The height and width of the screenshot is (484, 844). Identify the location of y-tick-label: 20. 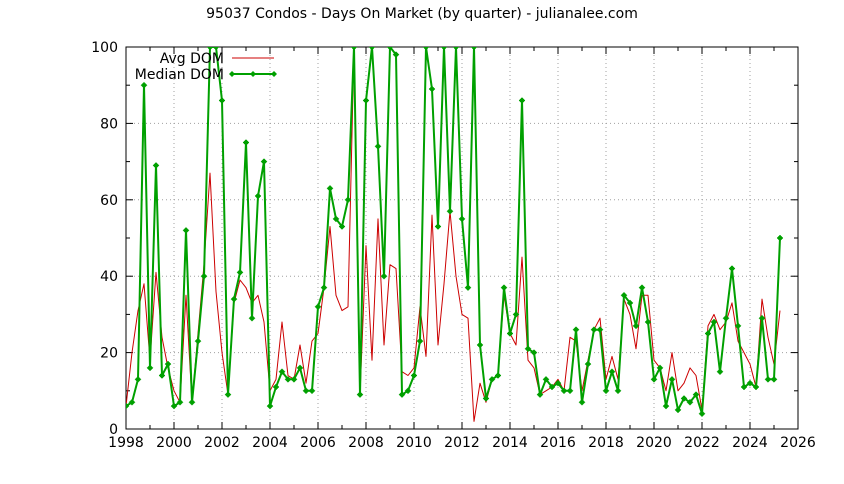
(109, 354).